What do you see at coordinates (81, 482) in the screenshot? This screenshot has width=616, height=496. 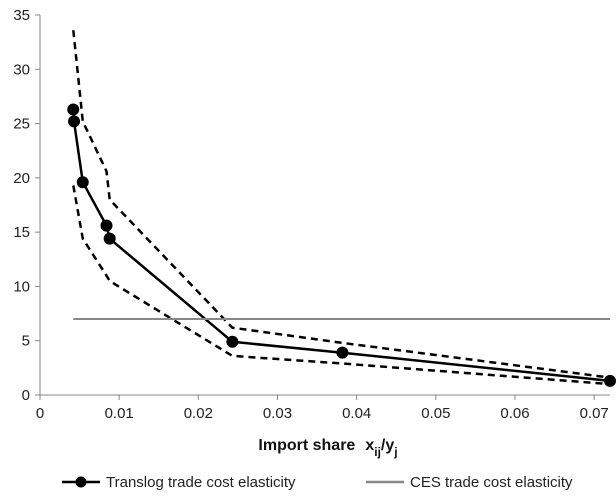 I see `legend-translog-marker` at bounding box center [81, 482].